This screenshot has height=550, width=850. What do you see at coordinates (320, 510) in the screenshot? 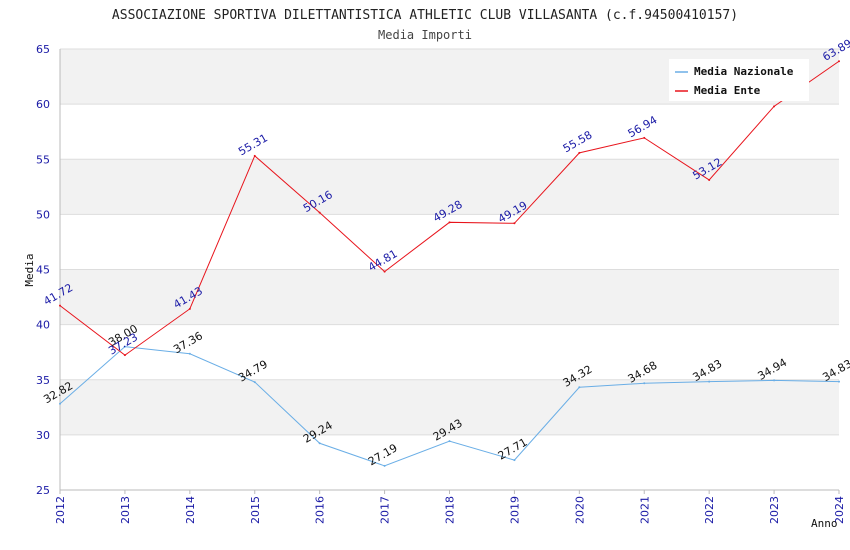
I see `x-tick-label: 2016` at bounding box center [320, 510].